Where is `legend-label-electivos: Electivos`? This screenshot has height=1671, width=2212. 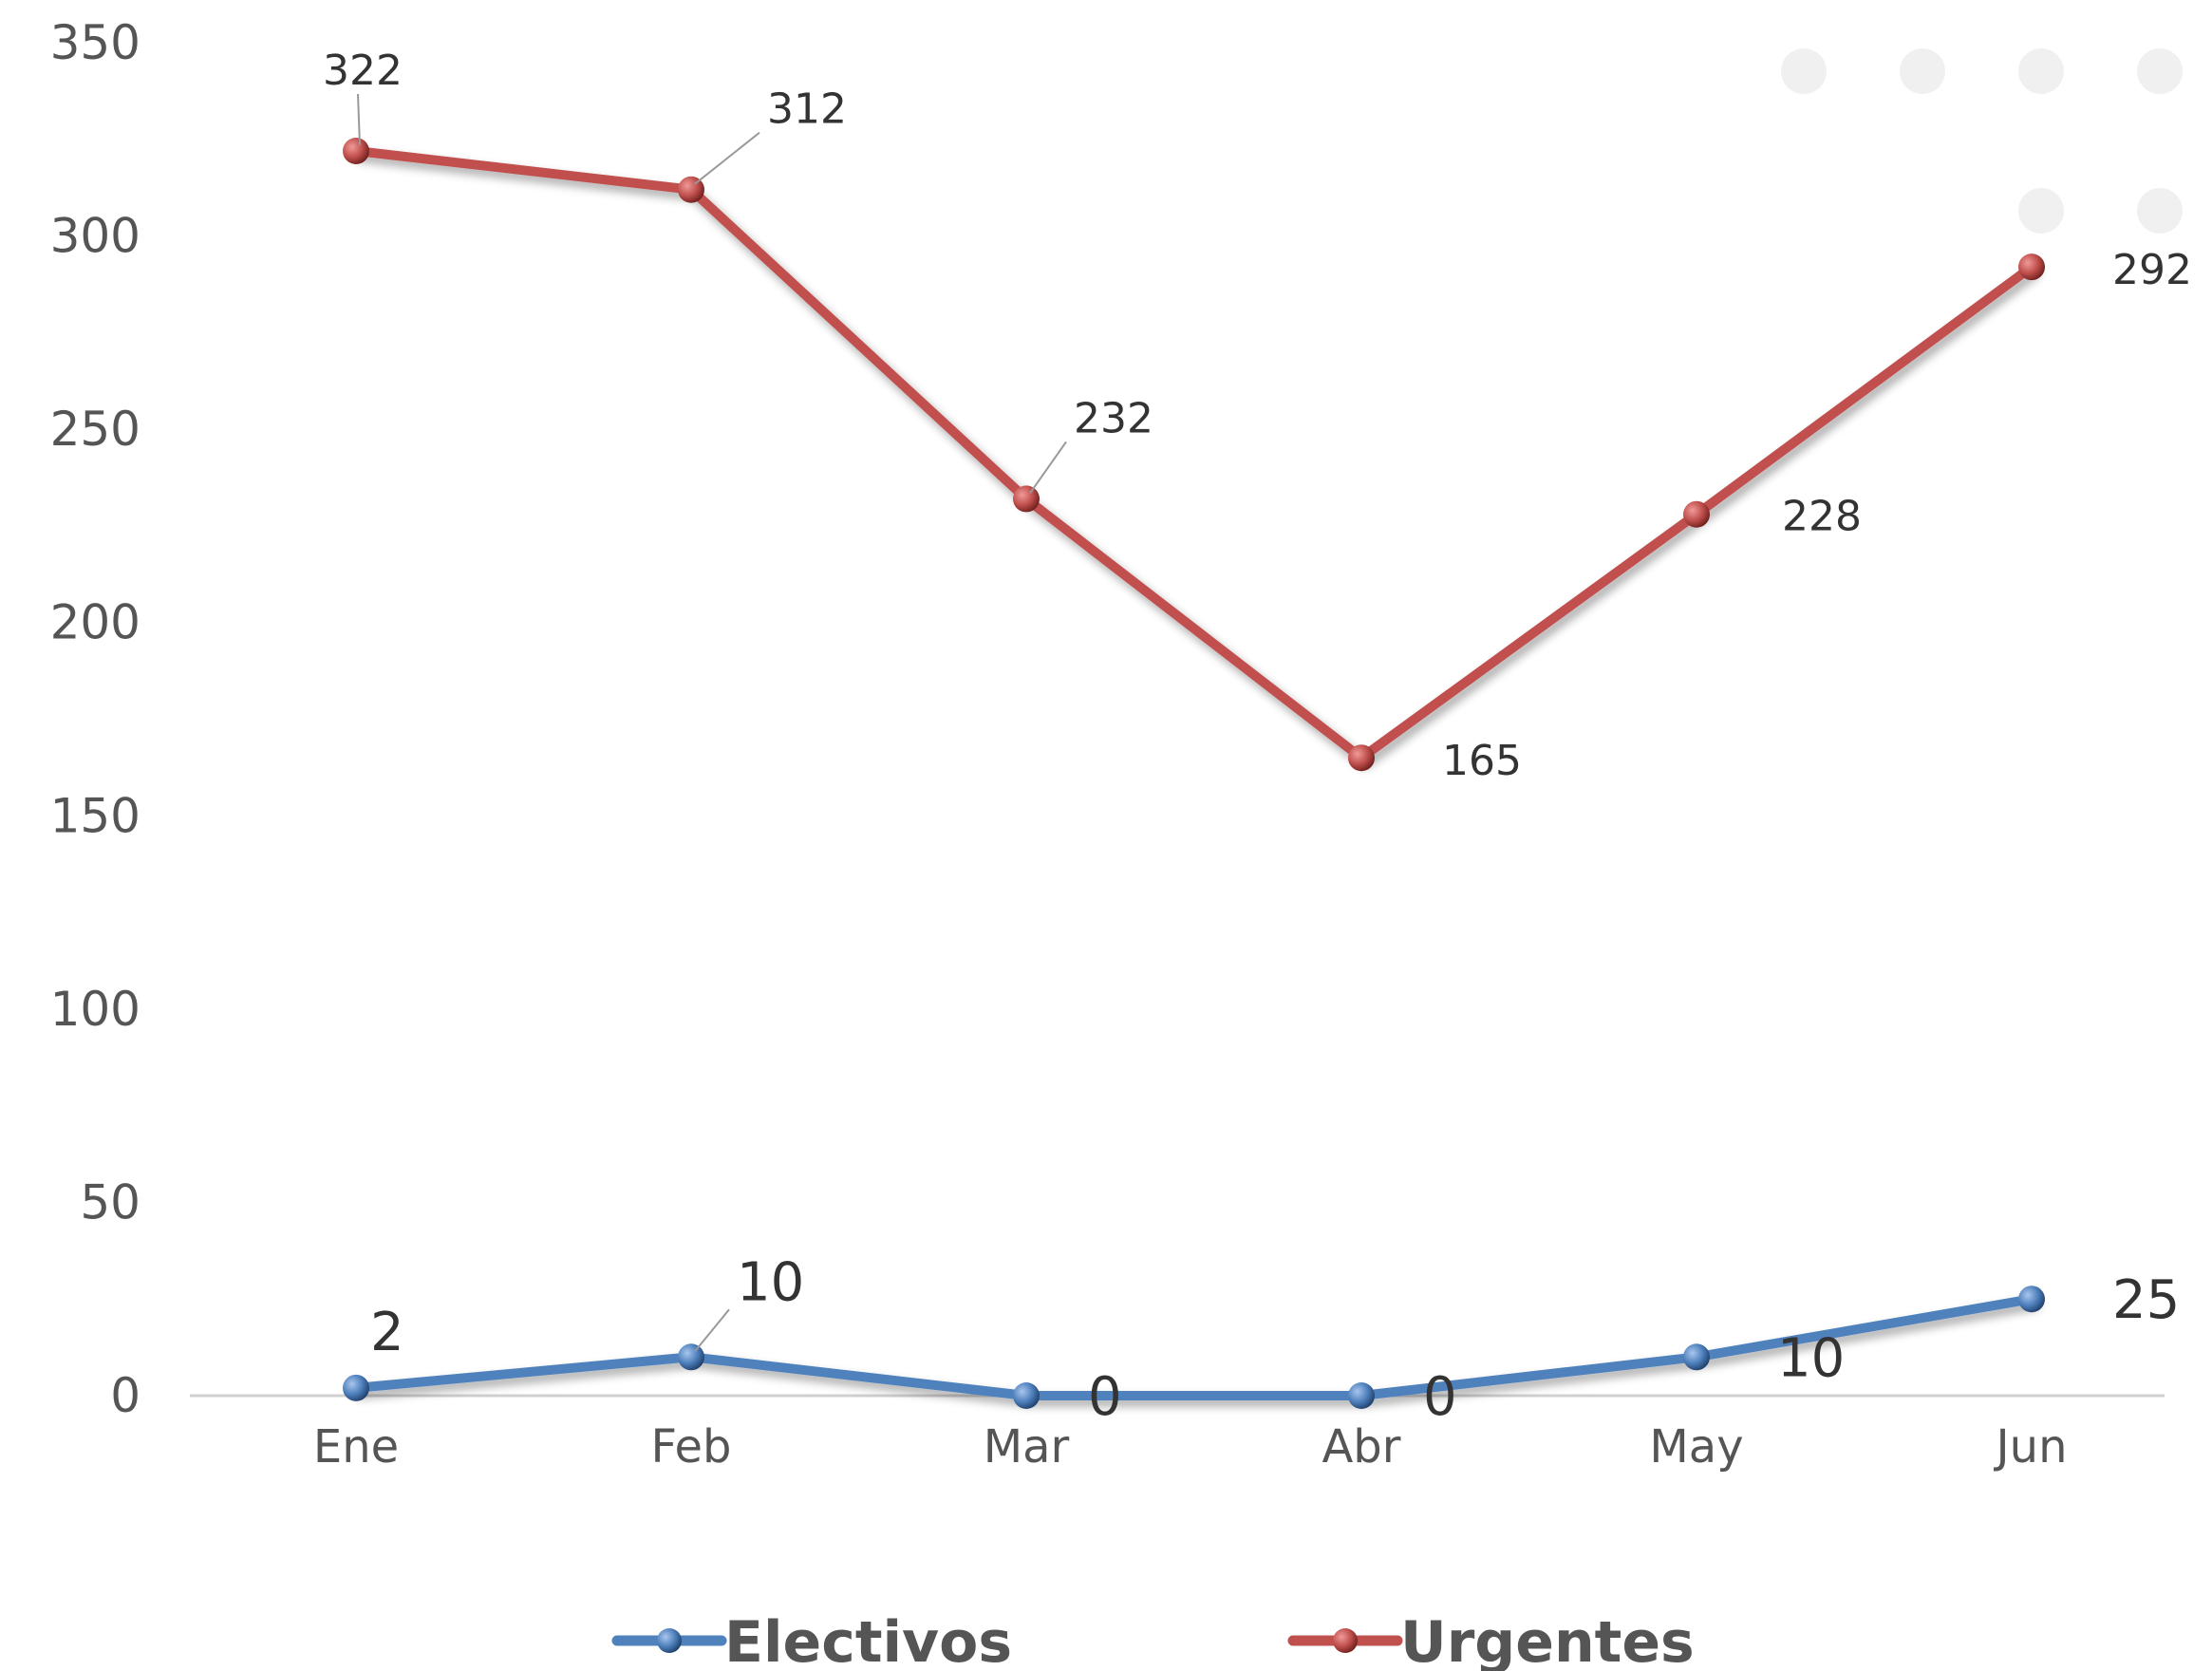 legend-label-electivos: Electivos is located at coordinates (868, 1640).